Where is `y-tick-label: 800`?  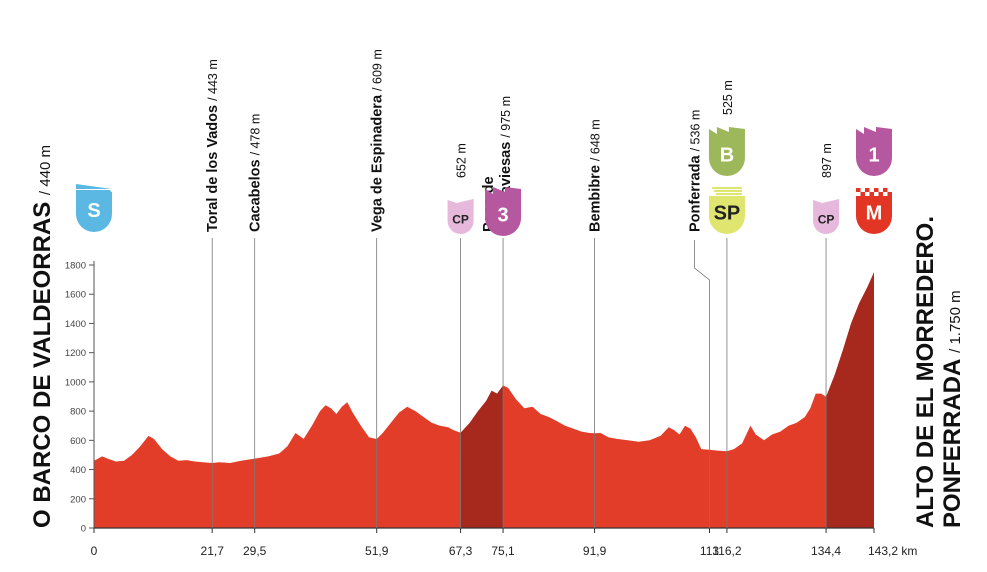 y-tick-label: 800 is located at coordinates (78, 412).